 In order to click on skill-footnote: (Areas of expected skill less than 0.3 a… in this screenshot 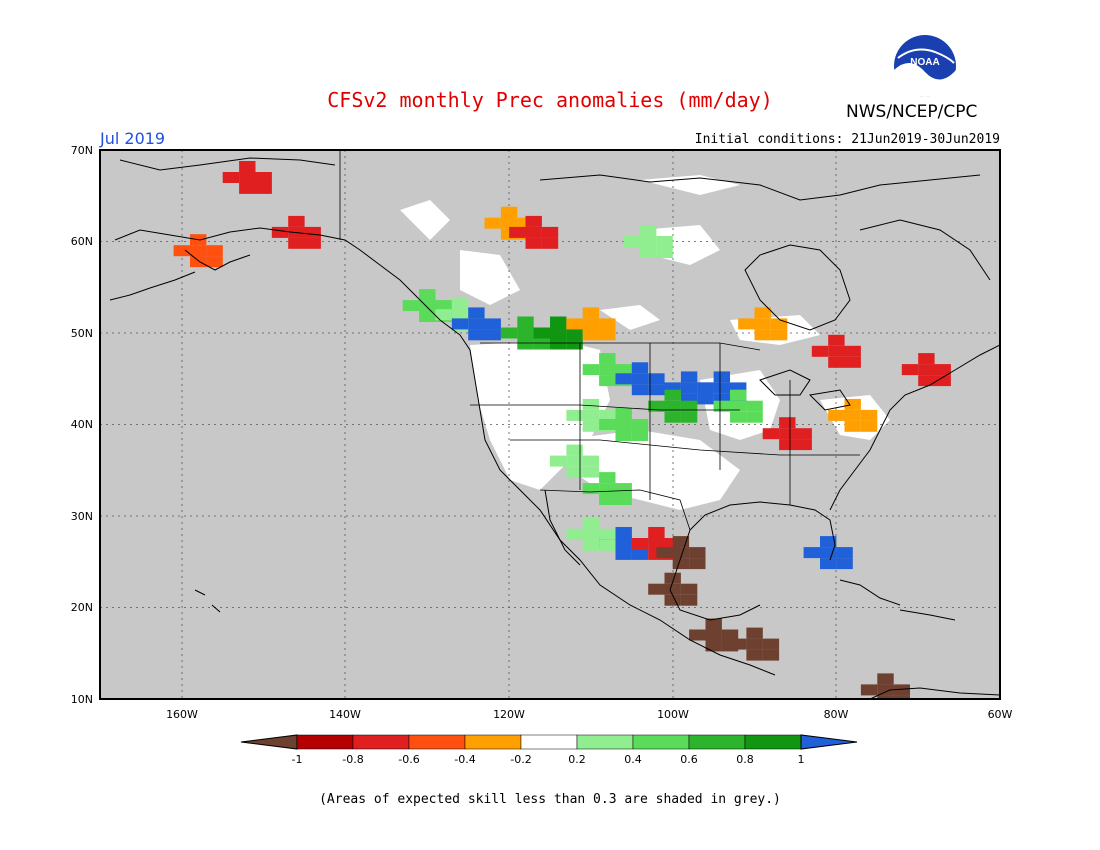, I will do `click(550, 799)`.